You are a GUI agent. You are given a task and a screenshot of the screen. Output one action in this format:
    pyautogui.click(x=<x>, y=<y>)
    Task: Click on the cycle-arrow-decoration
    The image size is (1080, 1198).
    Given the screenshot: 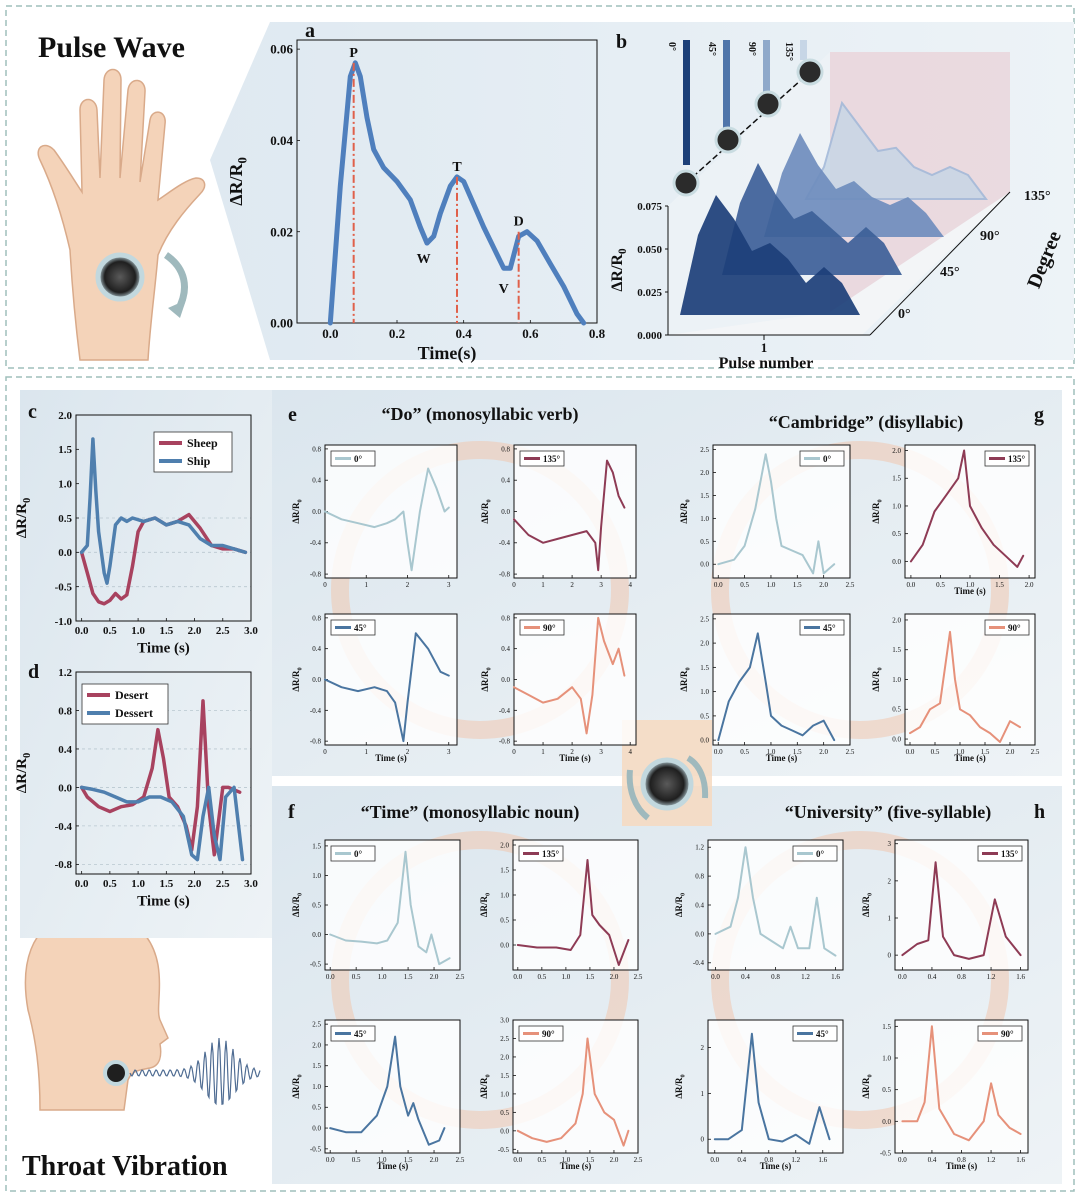 What is the action you would take?
    pyautogui.click(x=480, y=590)
    